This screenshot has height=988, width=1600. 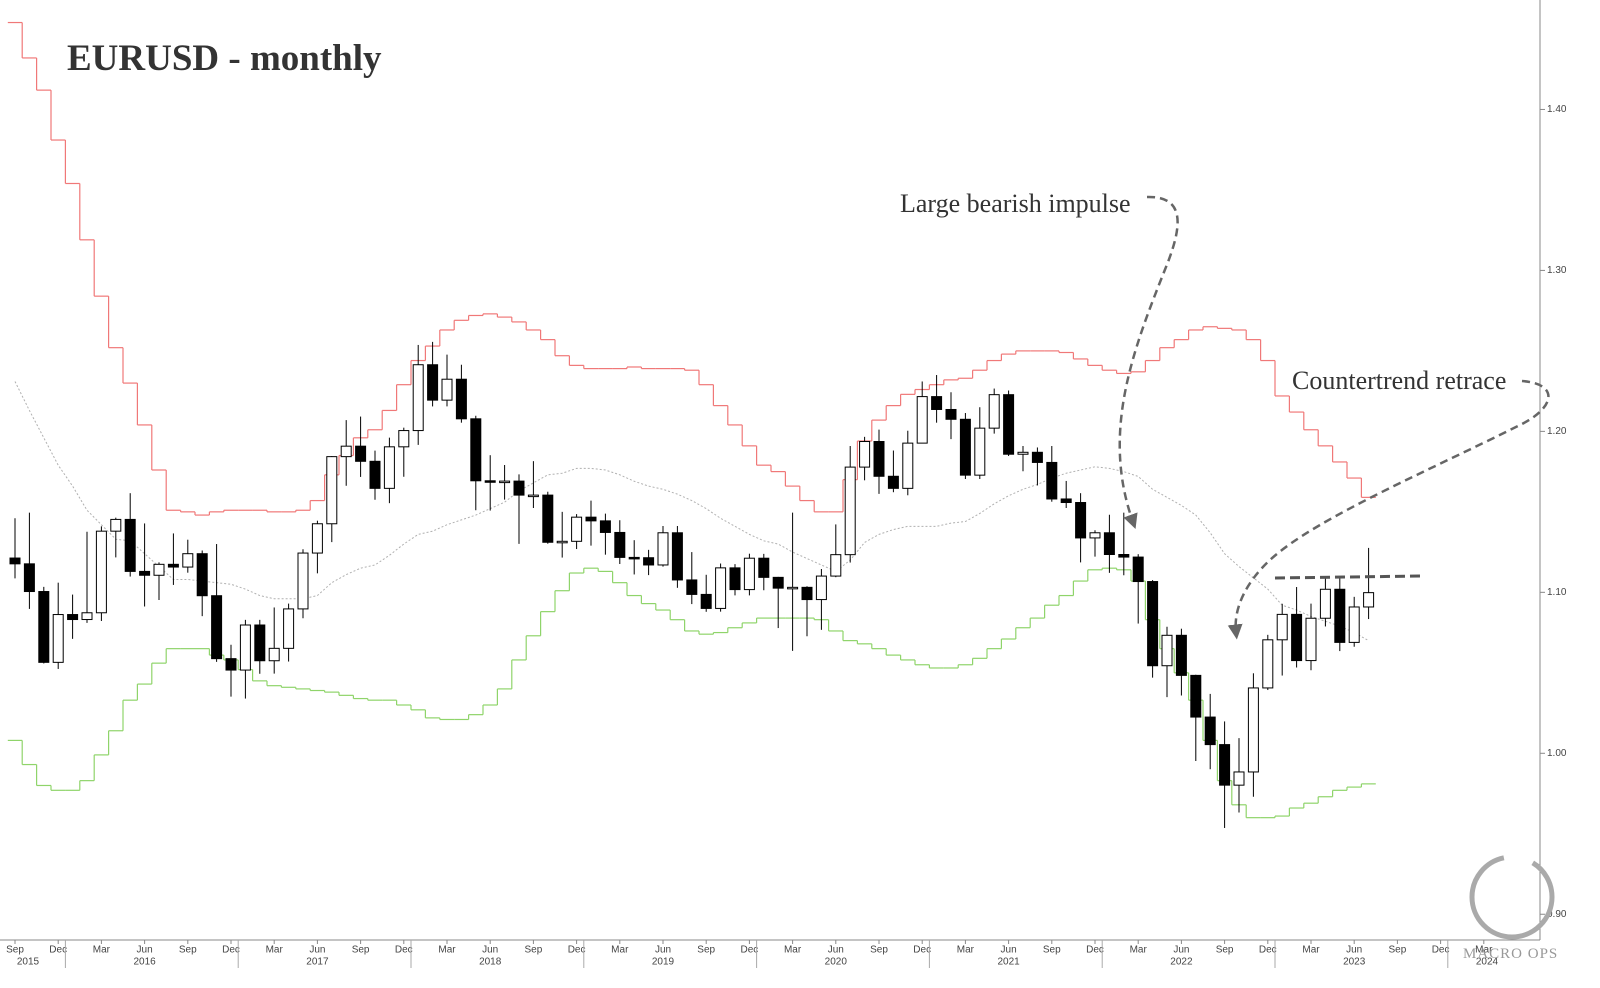 I want to click on y-tick-label: 0.90, so click(x=1557, y=914).